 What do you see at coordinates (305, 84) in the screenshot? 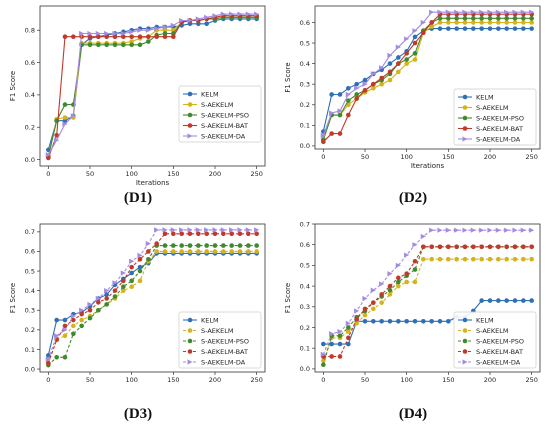
I see `y-tick-label: 0.3` at bounding box center [305, 84].